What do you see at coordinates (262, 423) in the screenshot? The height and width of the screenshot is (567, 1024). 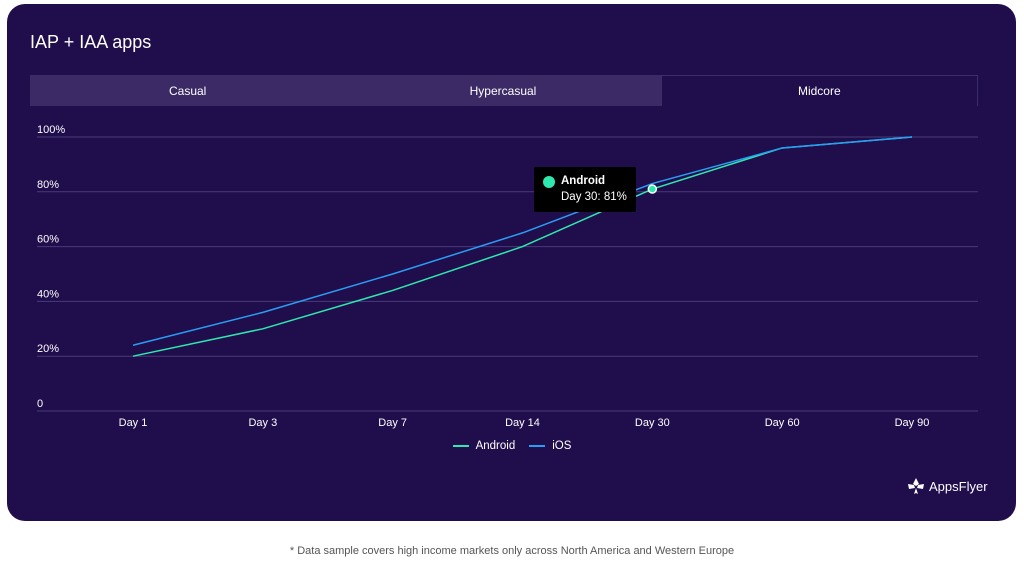 I see `x-tick-label: Day 3` at bounding box center [262, 423].